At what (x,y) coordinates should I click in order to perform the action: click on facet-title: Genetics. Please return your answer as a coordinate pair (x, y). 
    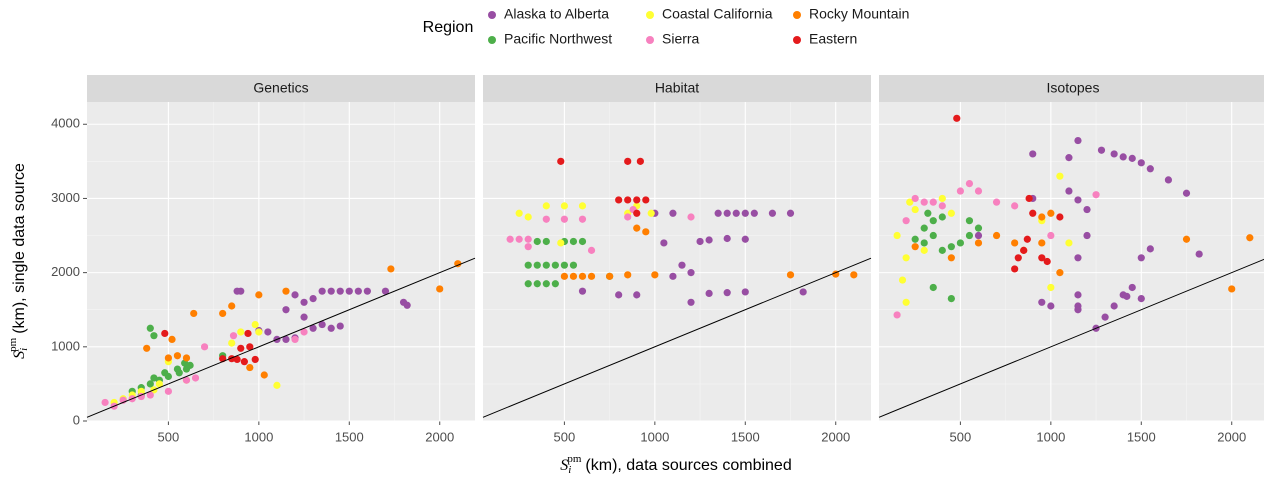
    Looking at the image, I should click on (280, 88).